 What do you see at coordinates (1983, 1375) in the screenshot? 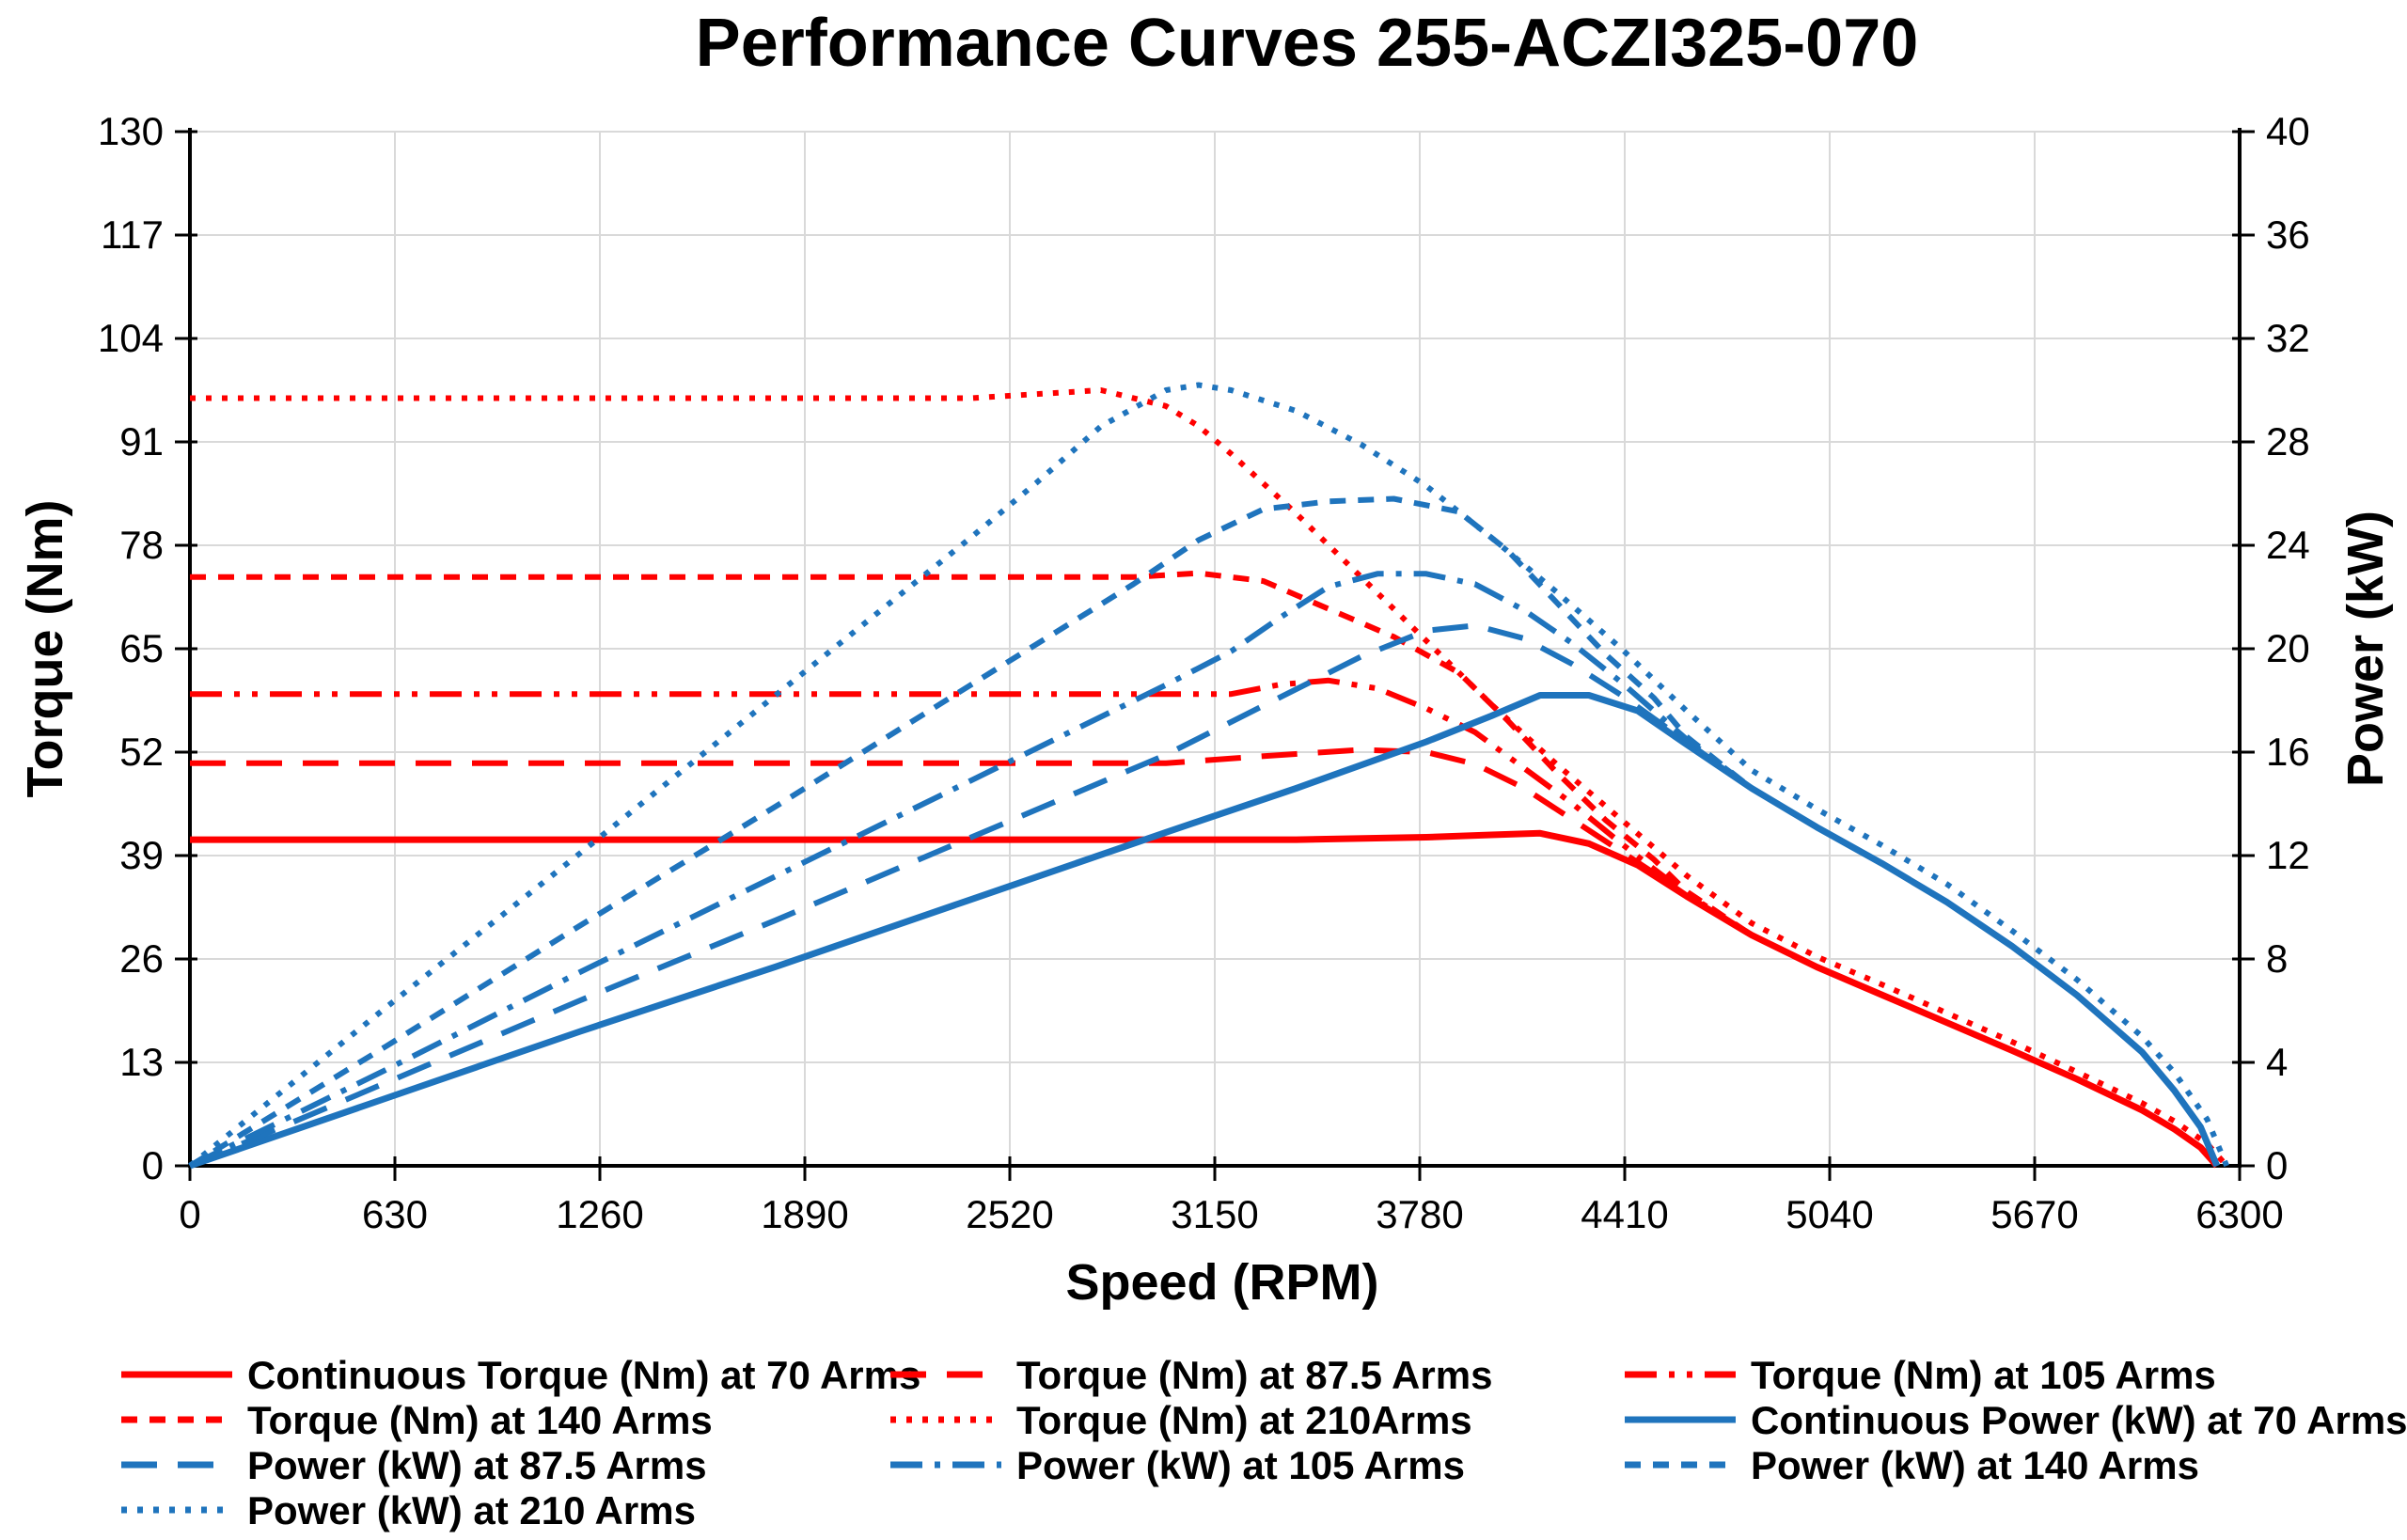
I see `legend-label: Torque (Nm) at 105 Arms` at bounding box center [1983, 1375].